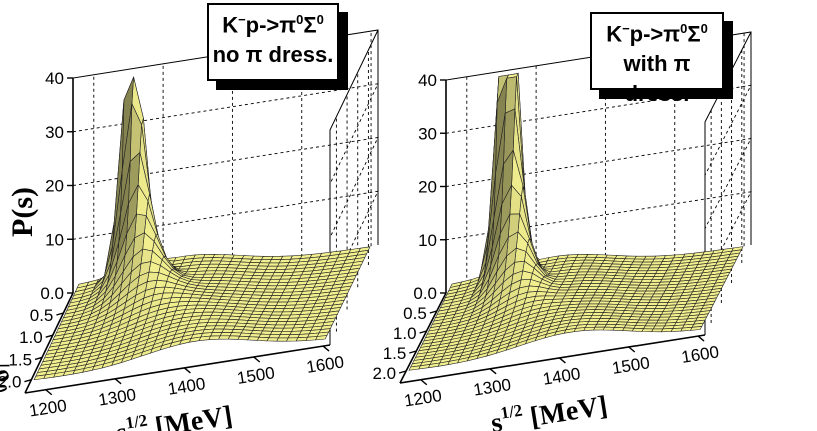 This screenshot has height=431, width=817. What do you see at coordinates (657, 34) in the screenshot?
I see `legend-title-right: K−p->π0Σ0` at bounding box center [657, 34].